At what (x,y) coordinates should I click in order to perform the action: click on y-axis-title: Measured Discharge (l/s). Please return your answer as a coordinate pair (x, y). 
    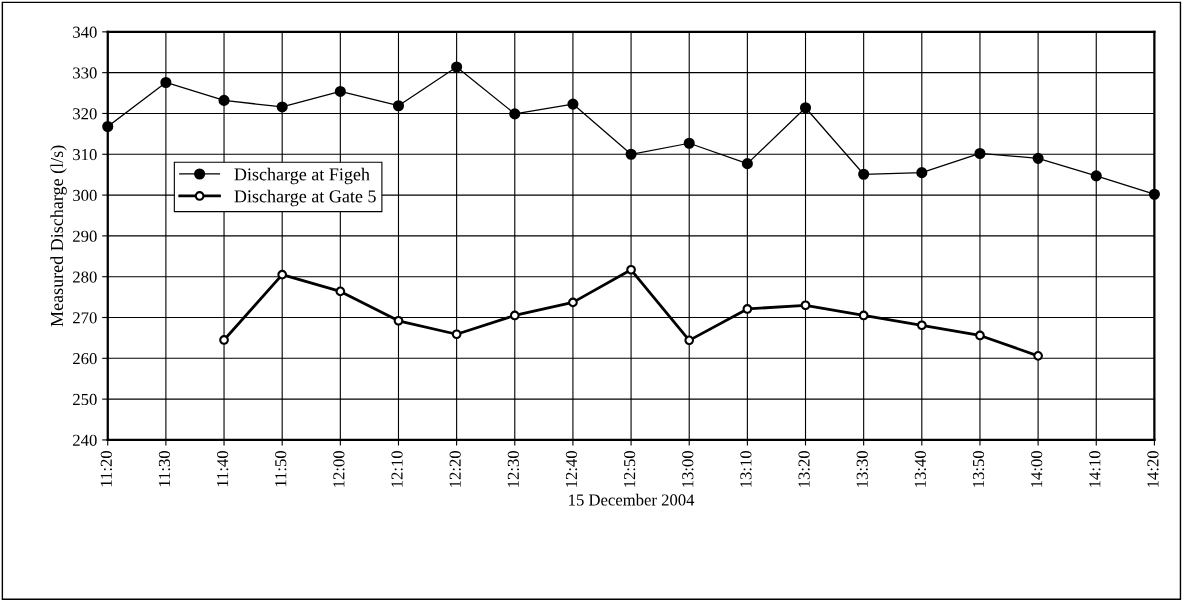
    Looking at the image, I should click on (58, 236).